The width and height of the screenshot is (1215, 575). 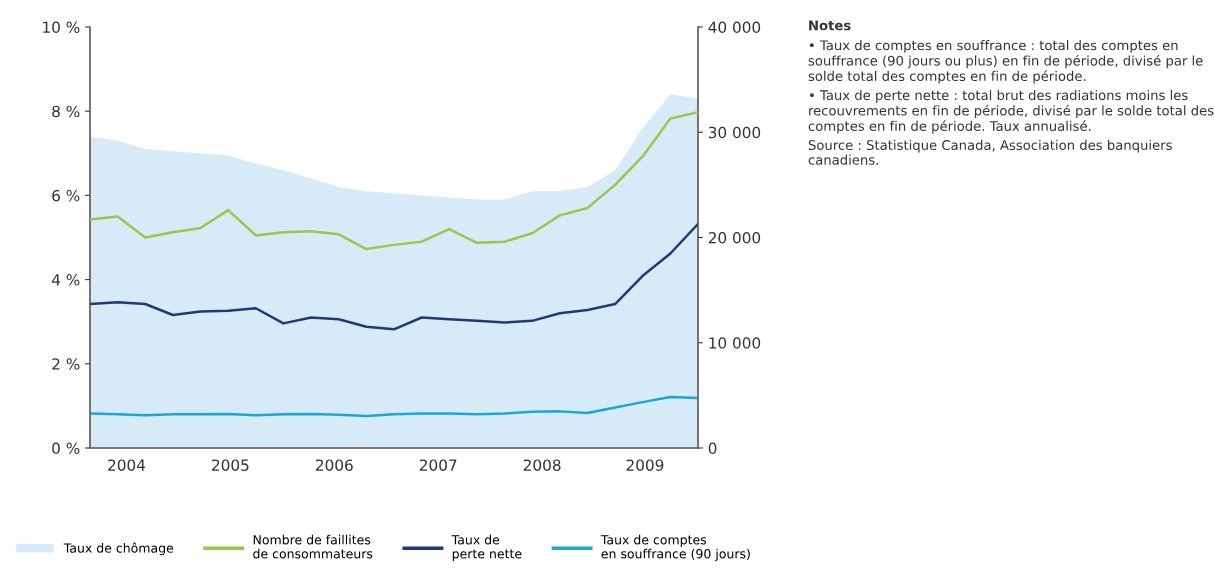 I want to click on x-tick-label: 2004, so click(x=127, y=465).